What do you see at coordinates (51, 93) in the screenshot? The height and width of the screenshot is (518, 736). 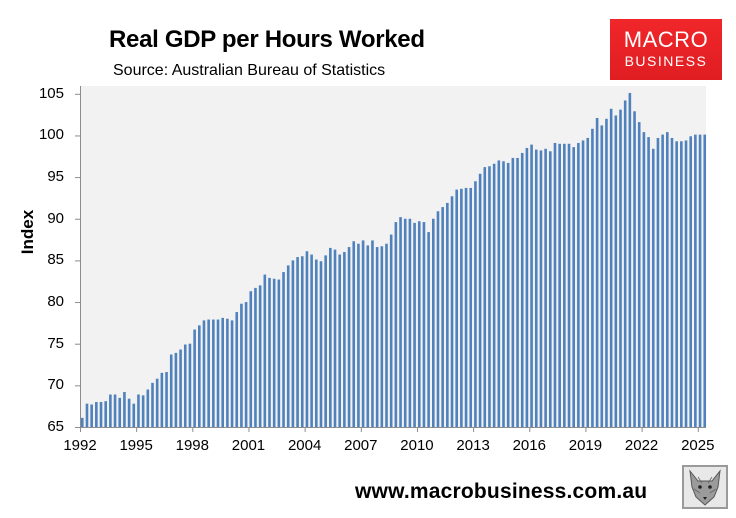 I see `y-tick-label: 105` at bounding box center [51, 93].